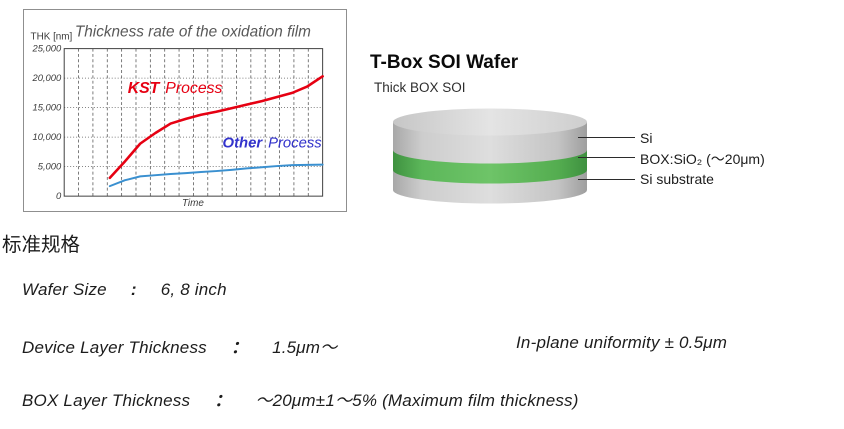 The image size is (844, 429). Describe the element at coordinates (114, 347) in the screenshot. I see `spec-label: Device Layer Thickness` at that location.